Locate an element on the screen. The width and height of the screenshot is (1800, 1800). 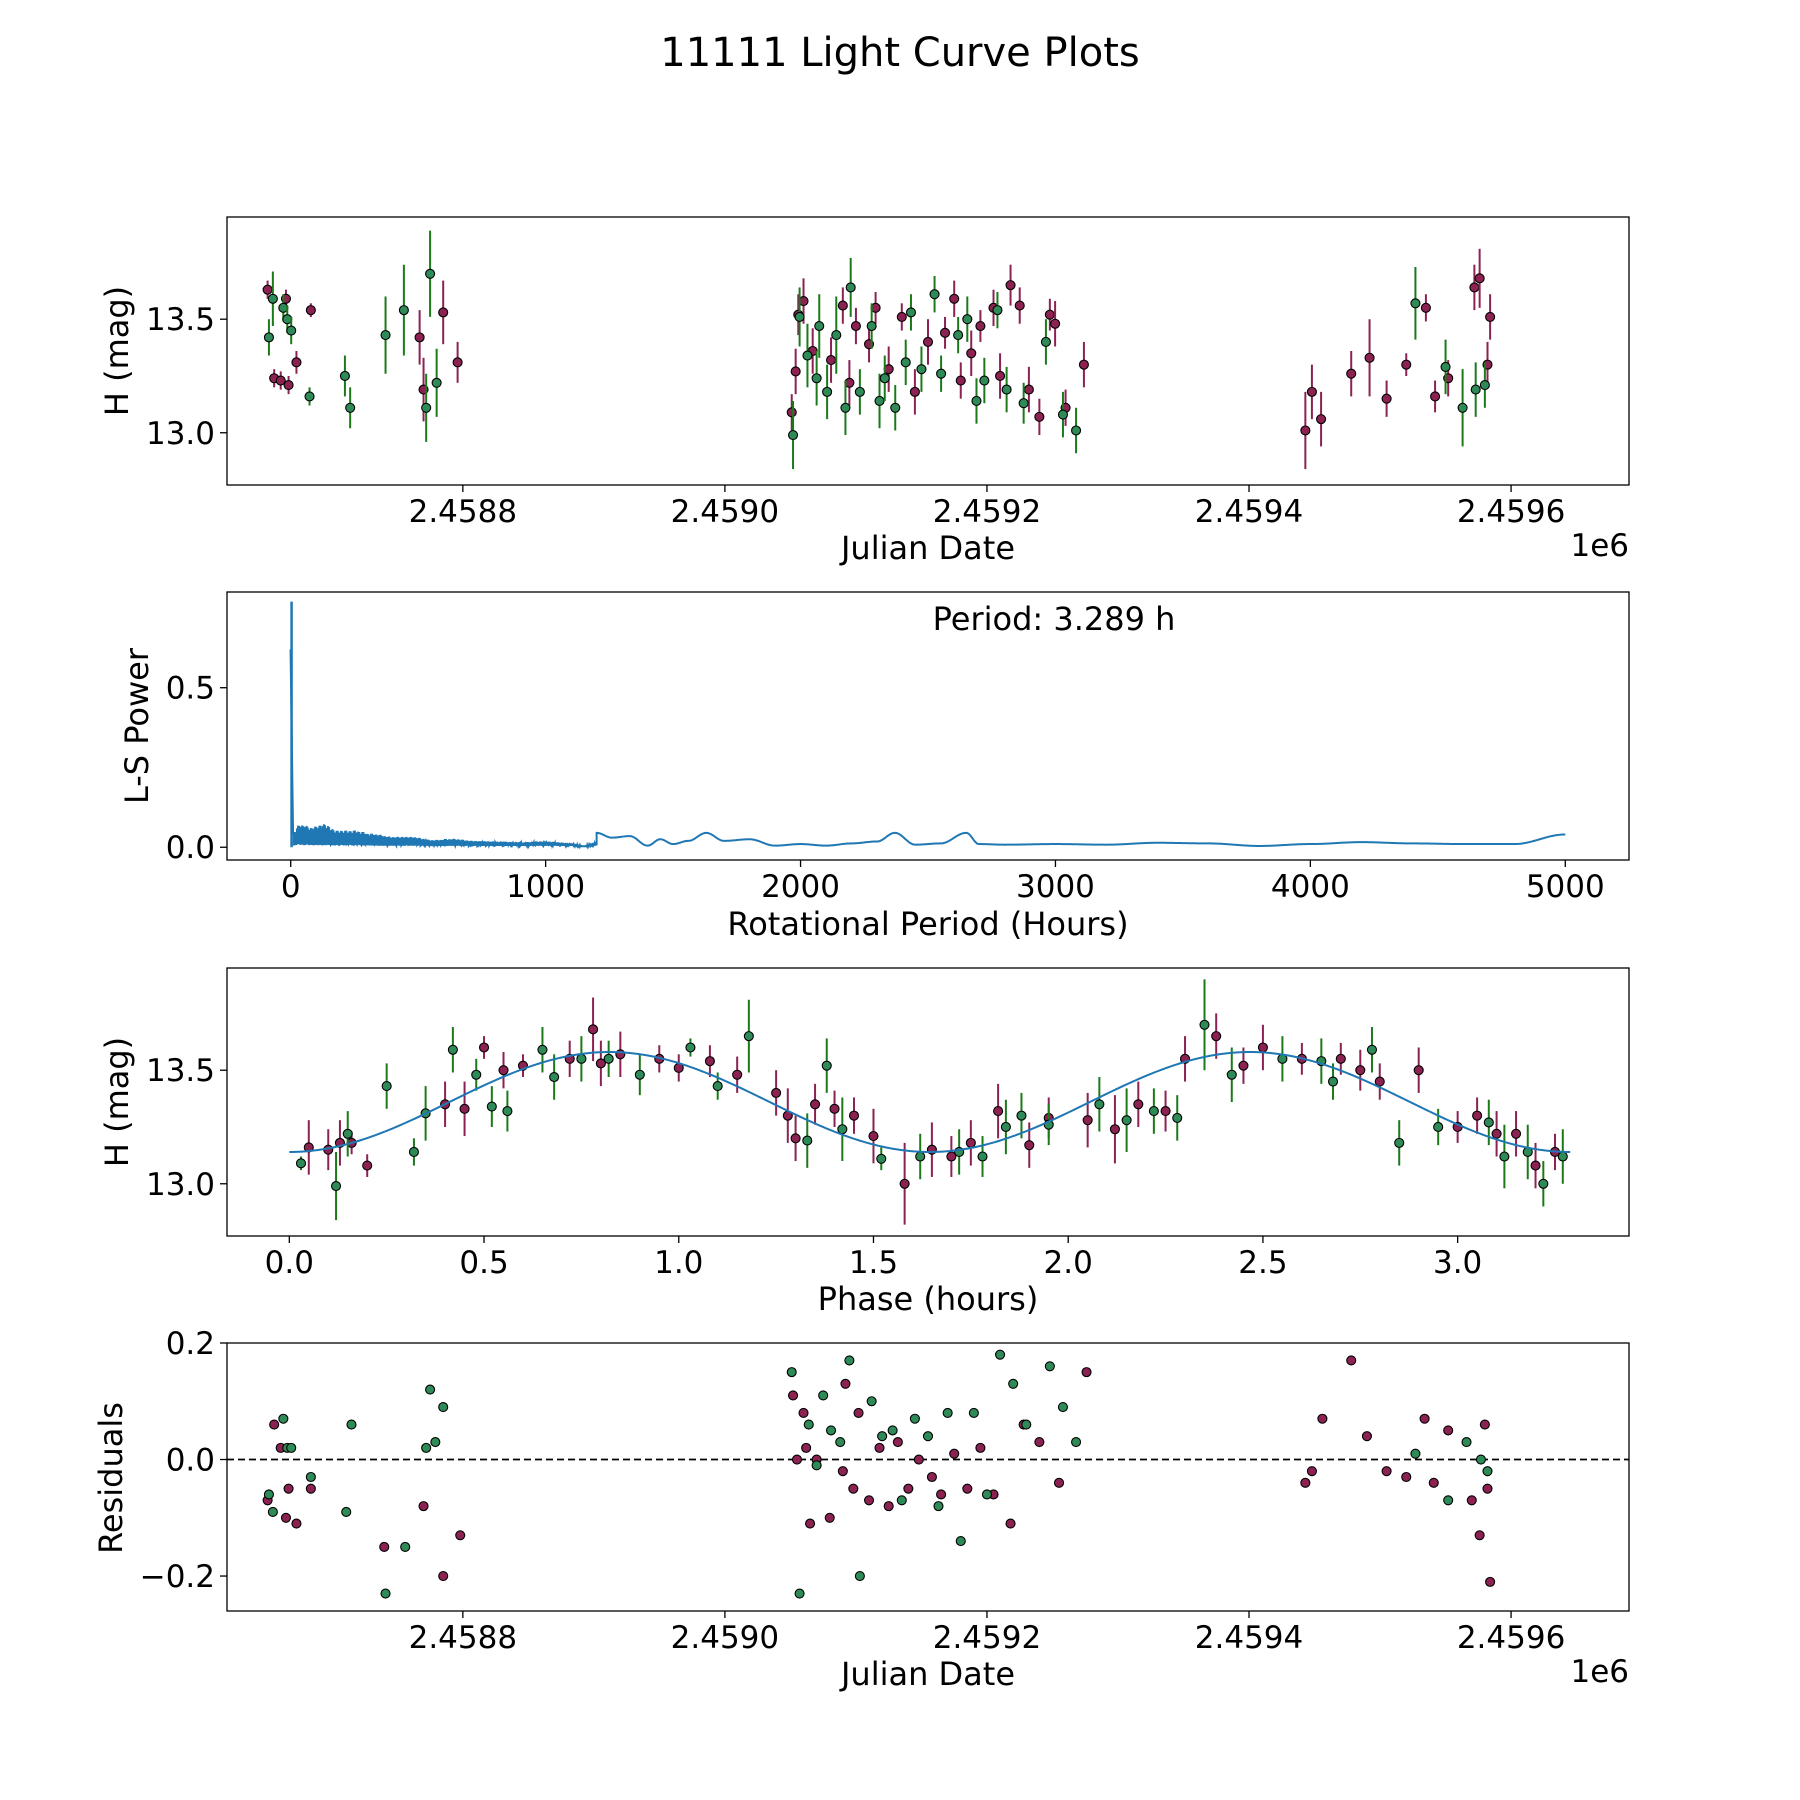
x-tick-label: 2.4590 is located at coordinates (725, 512).